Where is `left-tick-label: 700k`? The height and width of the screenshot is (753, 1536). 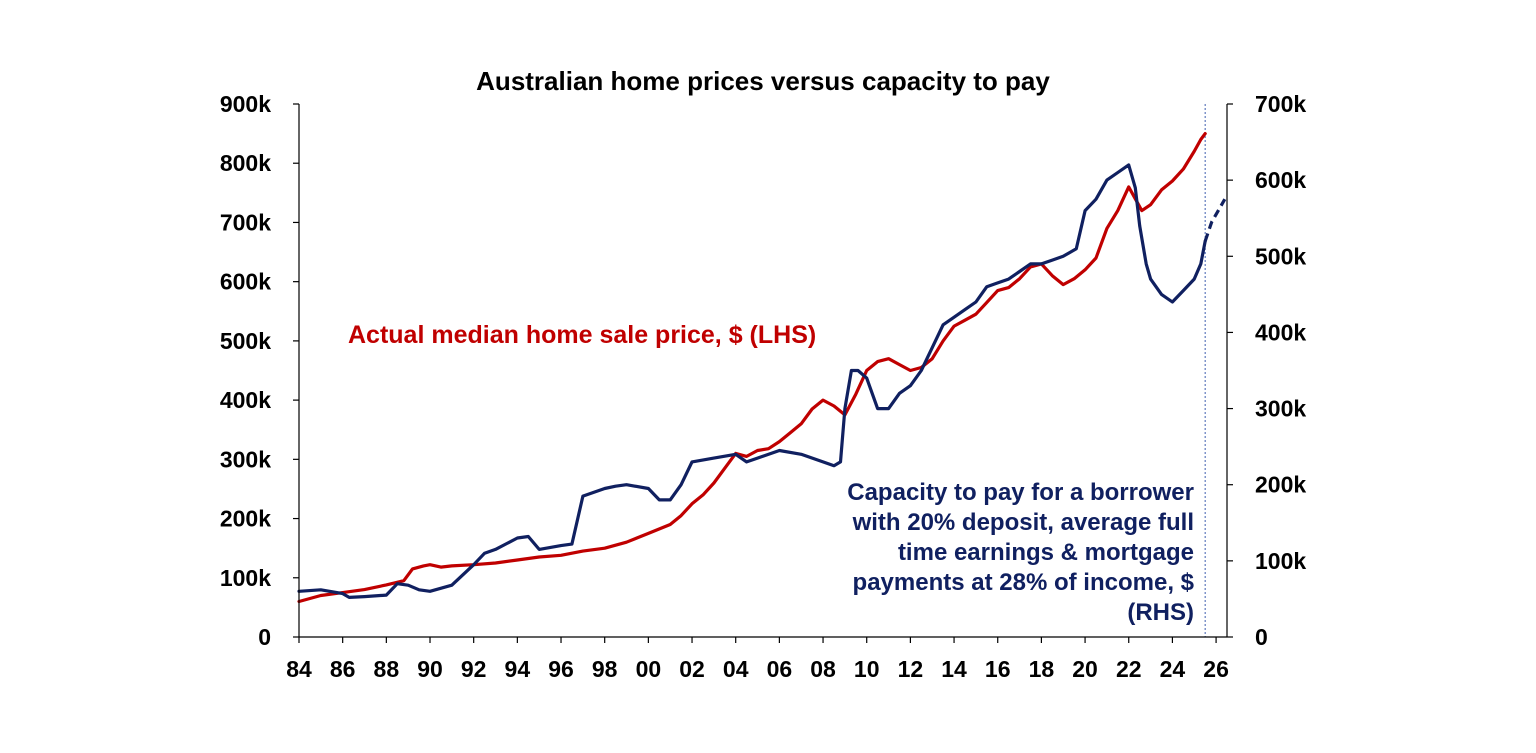
left-tick-label: 700k is located at coordinates (245, 222).